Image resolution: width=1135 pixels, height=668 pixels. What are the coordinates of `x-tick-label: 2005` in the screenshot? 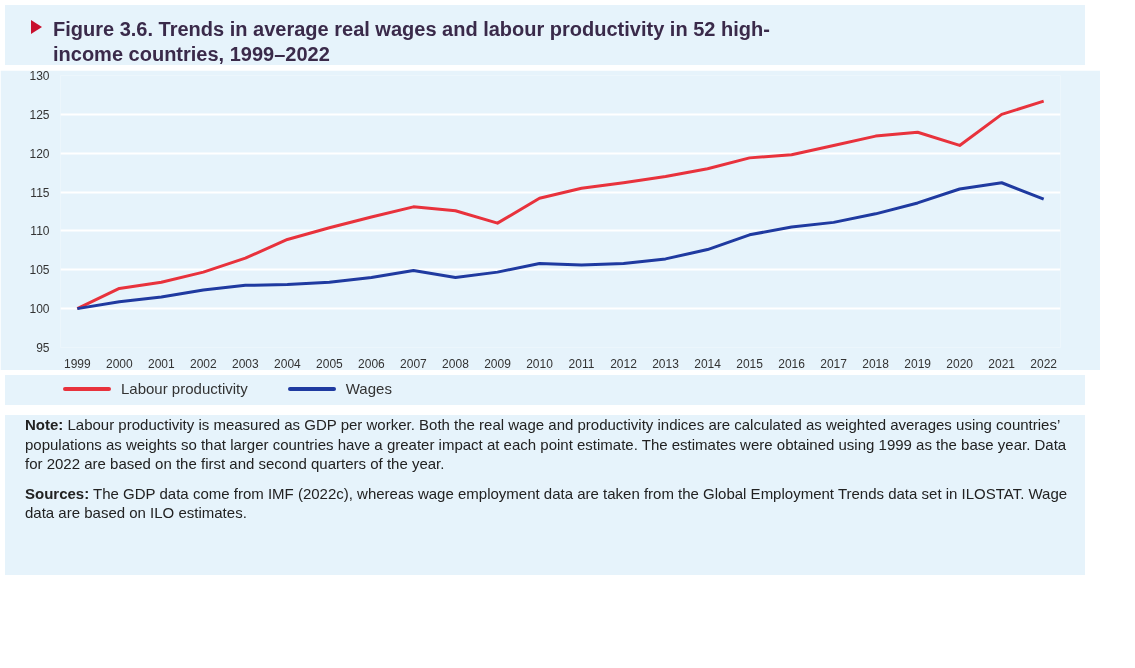 It's located at (330, 363).